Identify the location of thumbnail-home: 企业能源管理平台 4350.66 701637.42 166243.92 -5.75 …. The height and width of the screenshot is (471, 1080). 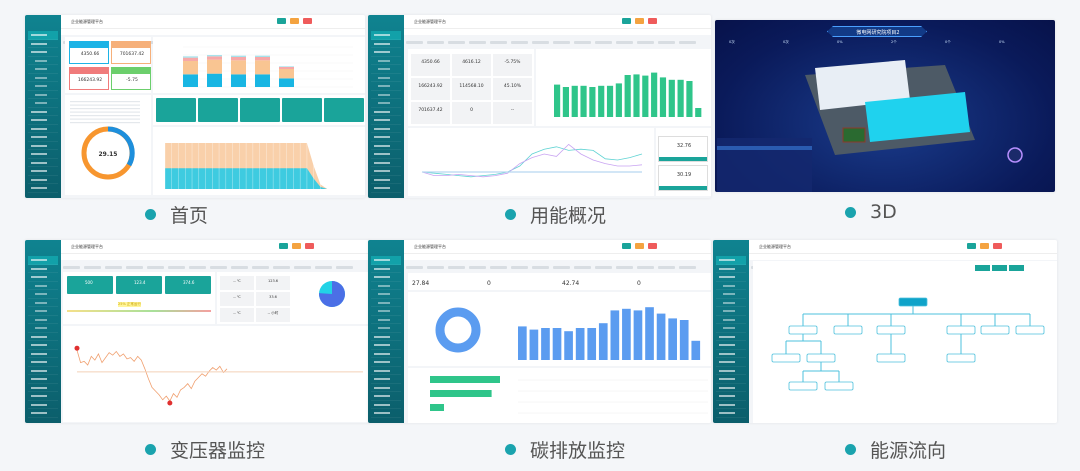
(195, 106).